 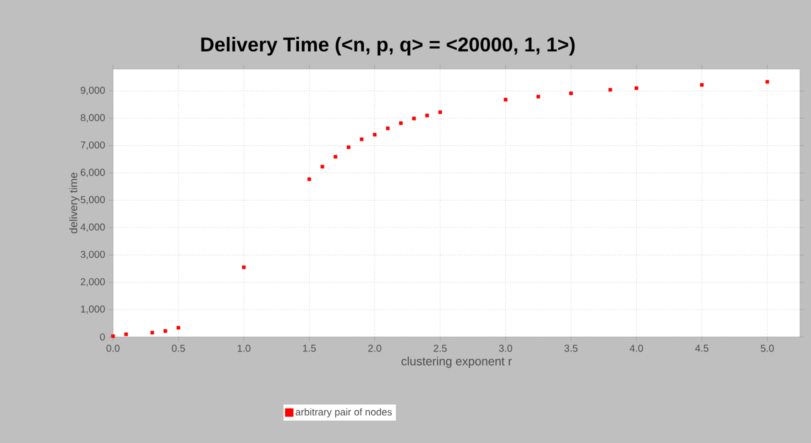 What do you see at coordinates (457, 362) in the screenshot?
I see `x-axis-title: clustering exponent r` at bounding box center [457, 362].